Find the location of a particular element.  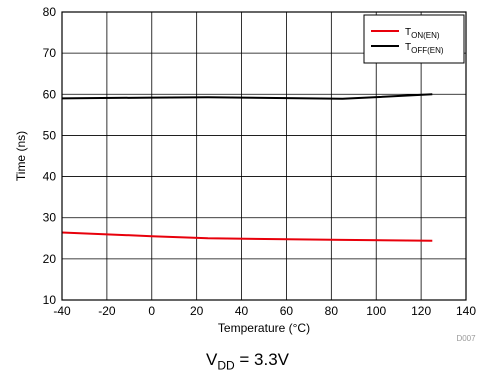

series-line-off-en is located at coordinates (247, 96).